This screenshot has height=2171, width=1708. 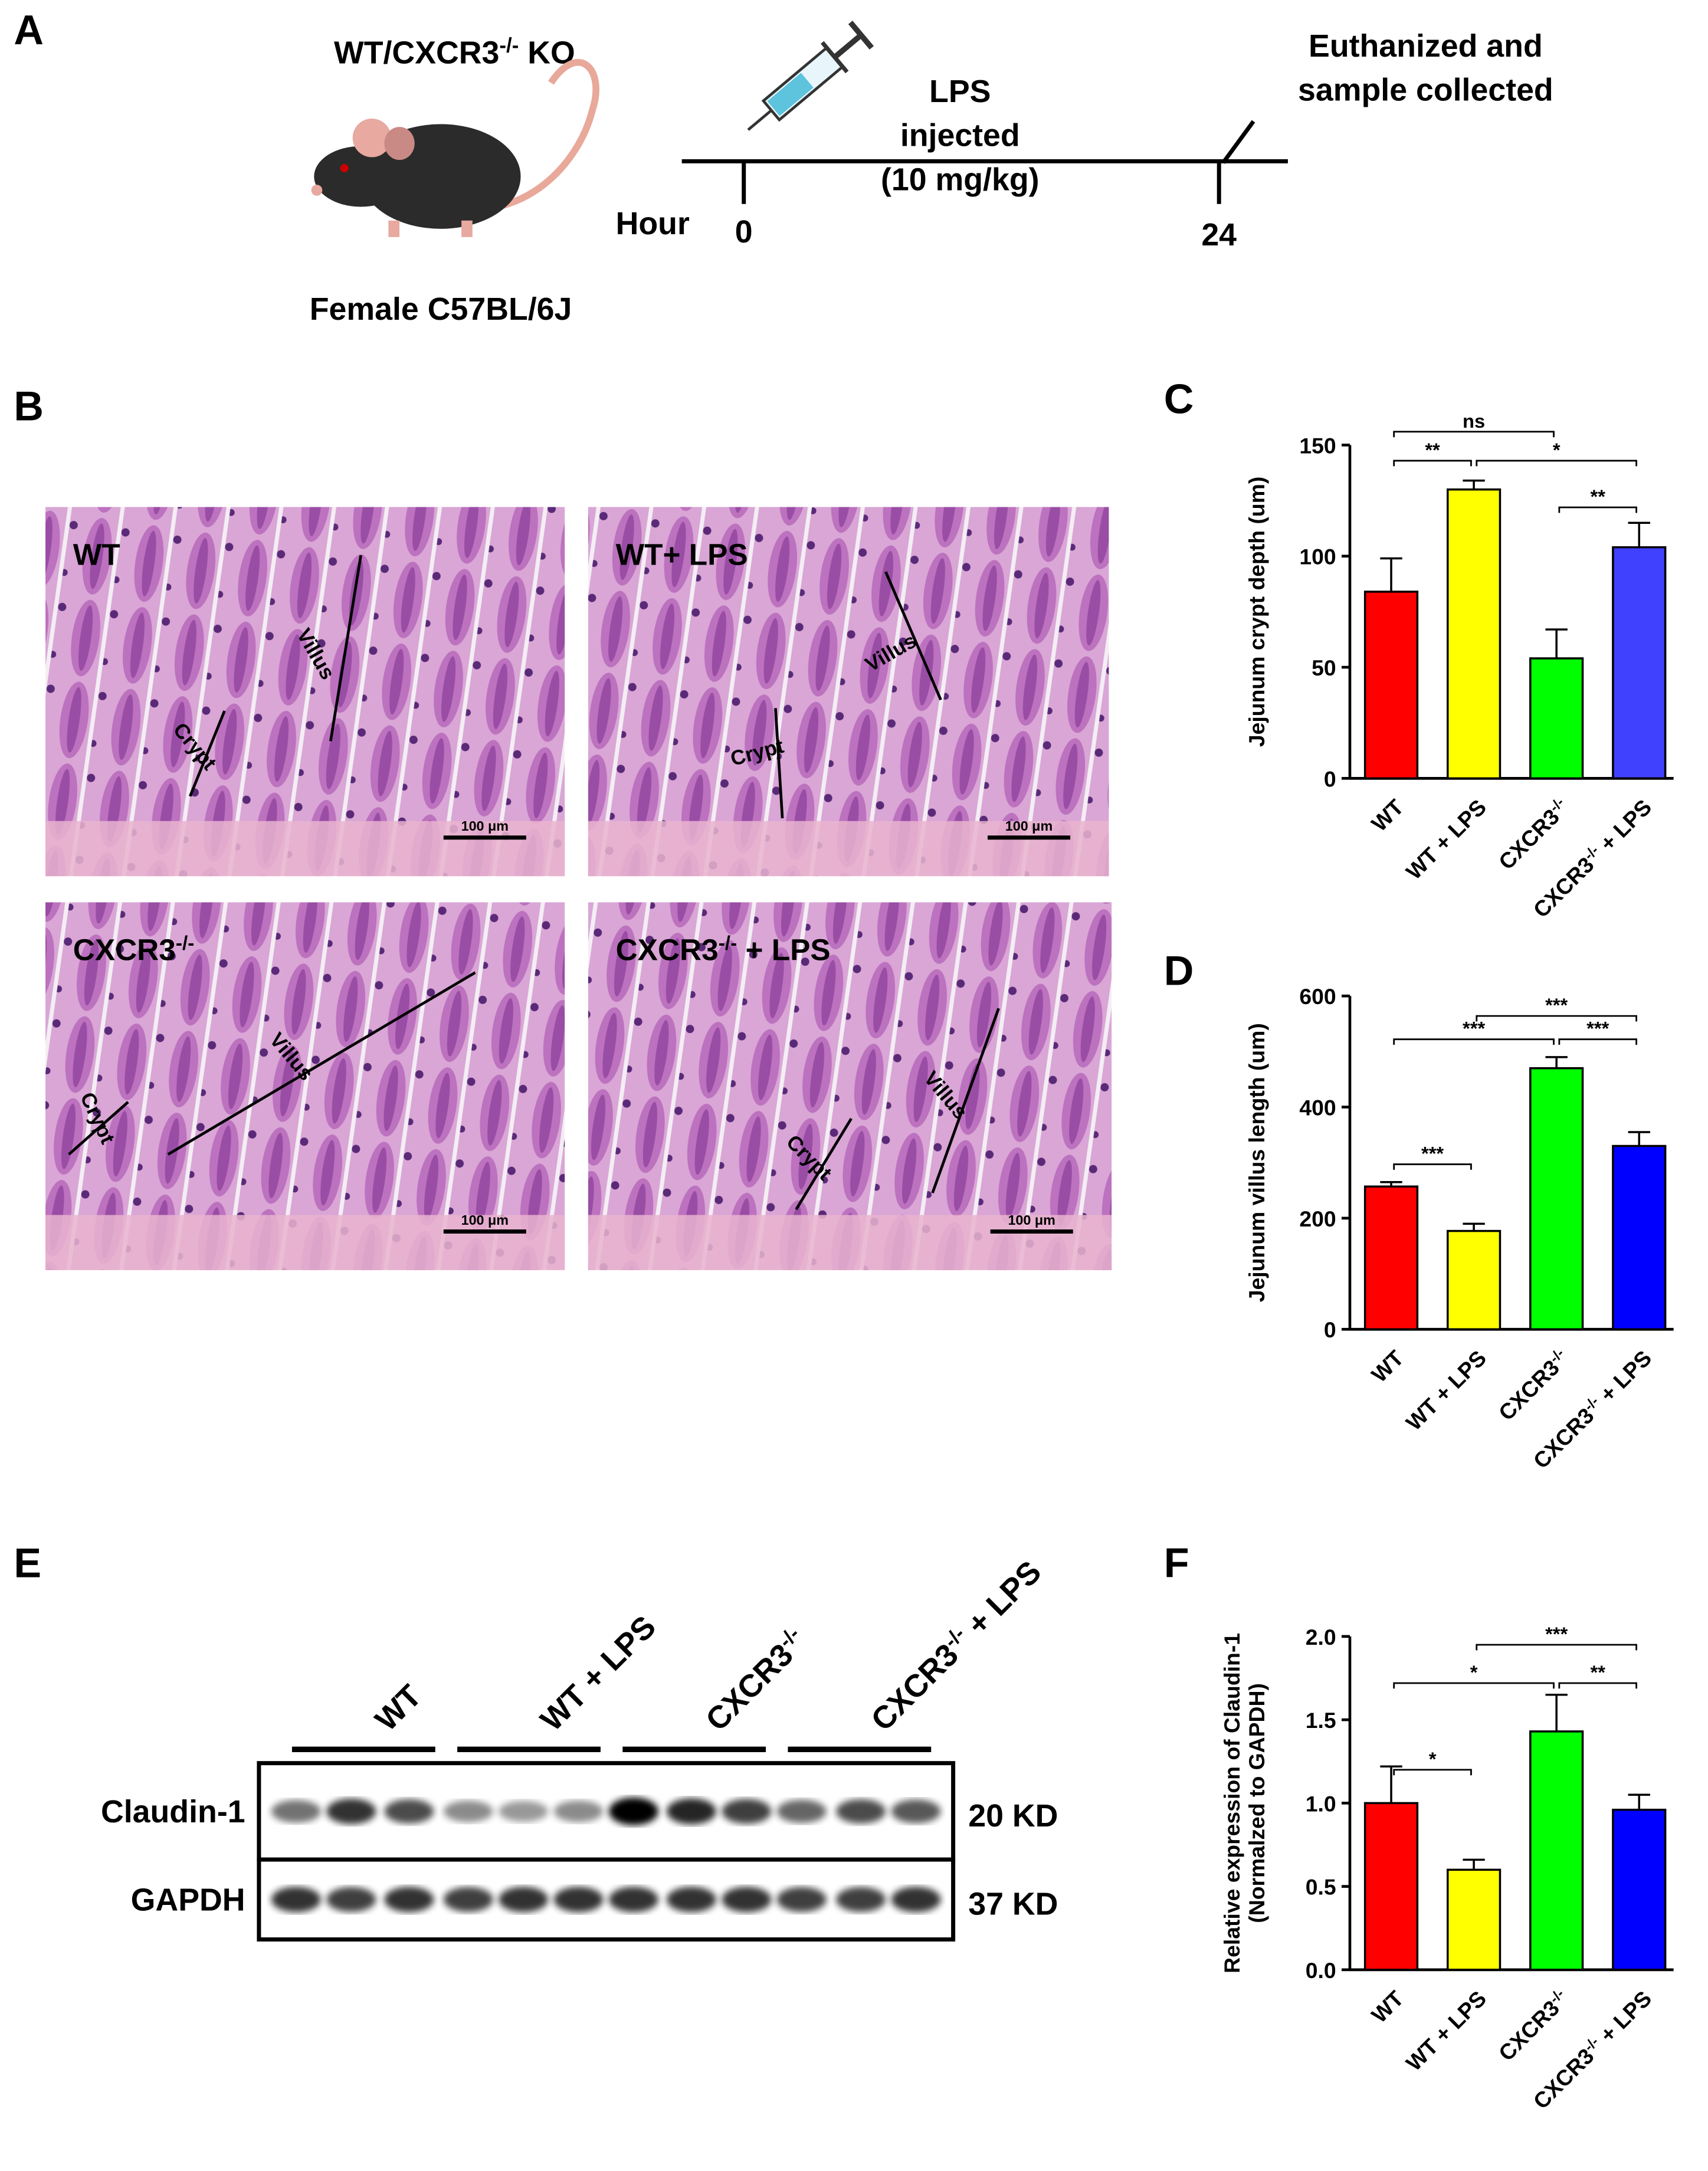 What do you see at coordinates (96, 554) in the screenshot?
I see `image-label: WT` at bounding box center [96, 554].